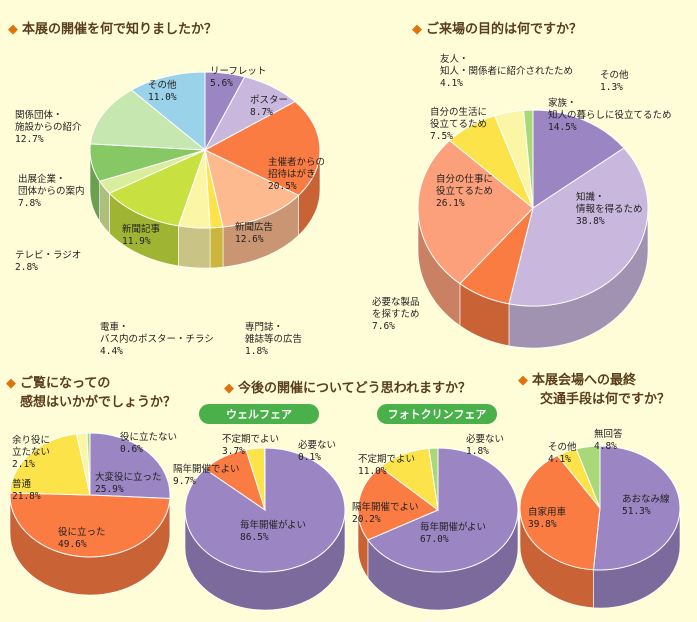  What do you see at coordinates (238, 77) in the screenshot?
I see `slice-label-1-1: リーフレット 5.6%` at bounding box center [238, 77].